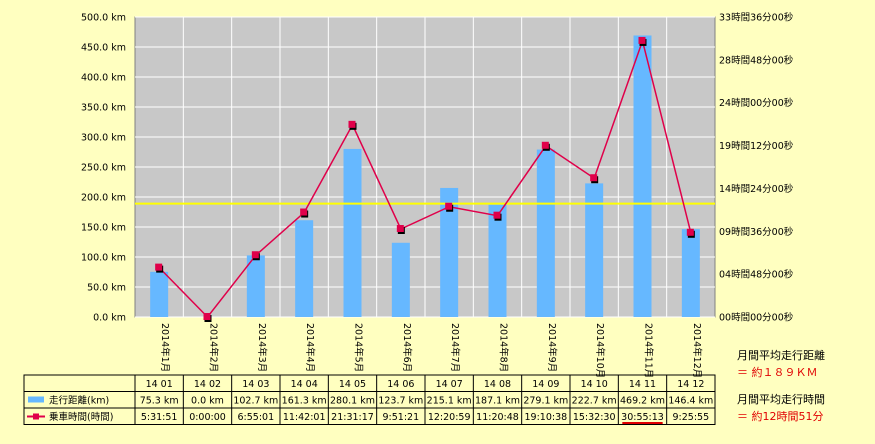  Describe the element at coordinates (691, 417) in the screenshot. I see `table-value-cell: 9:25:55` at that location.